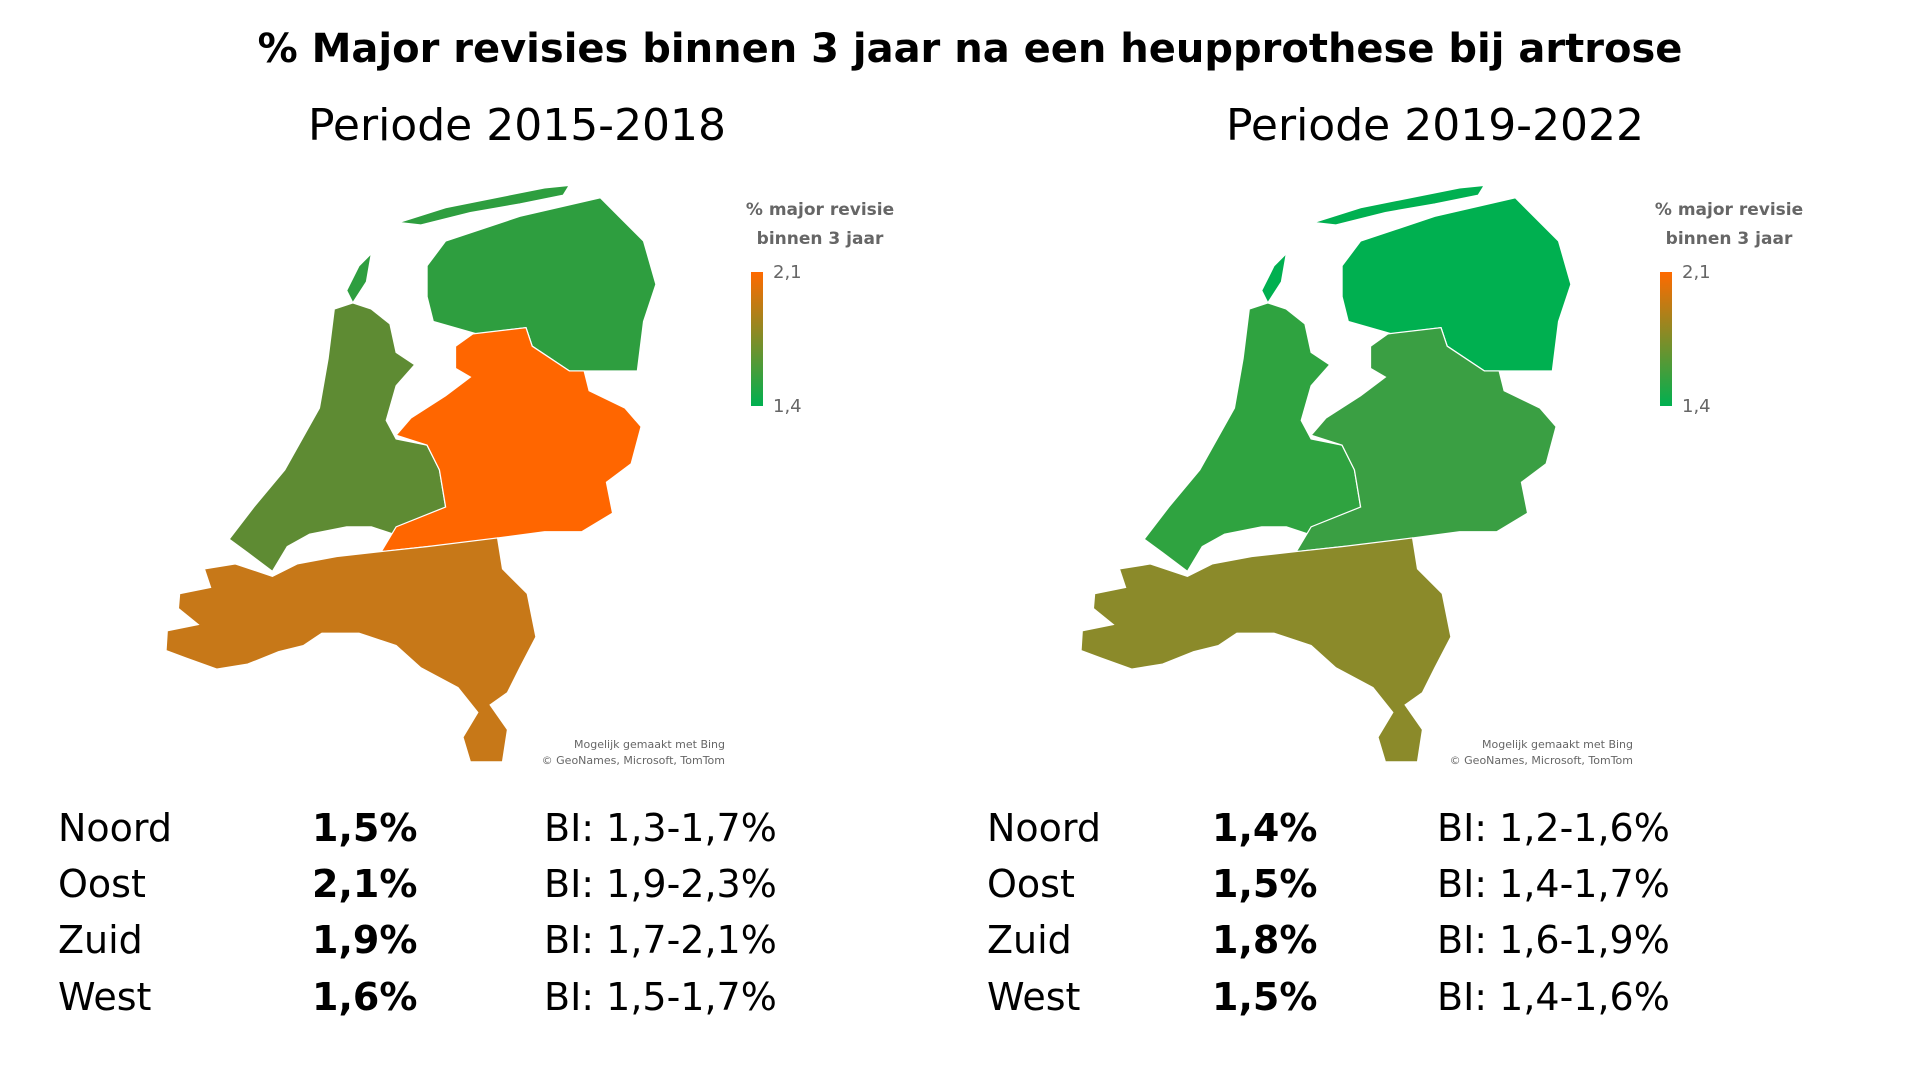 This screenshot has width=1920, height=1080. What do you see at coordinates (1553, 828) in the screenshot?
I see `region-ci: BI: 1,2-1,6%` at bounding box center [1553, 828].